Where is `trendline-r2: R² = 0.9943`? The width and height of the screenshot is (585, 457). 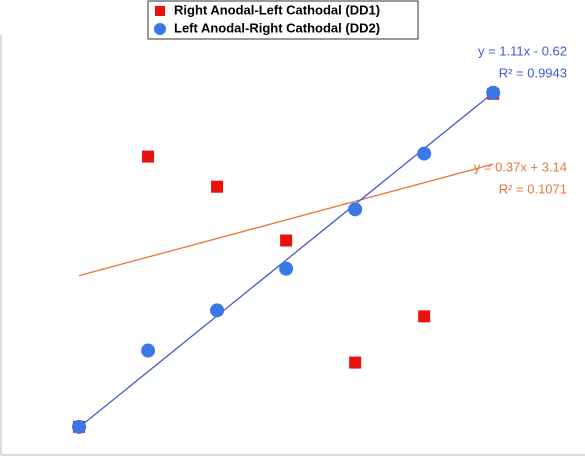
trendline-r2: R² = 0.9943 is located at coordinates (533, 72).